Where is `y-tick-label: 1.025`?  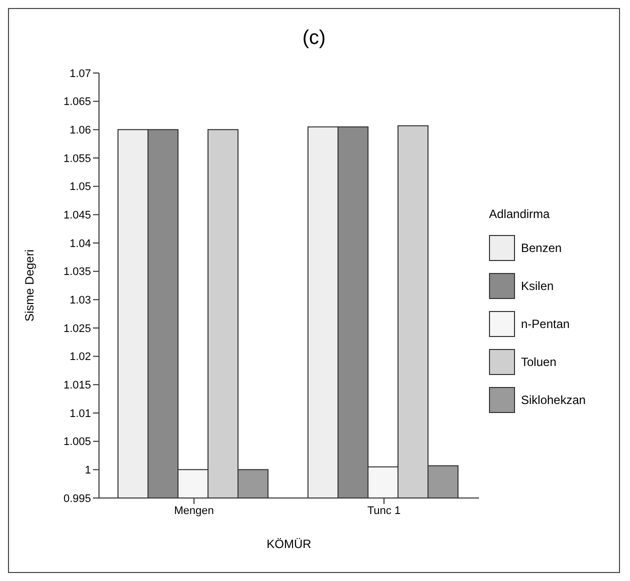 y-tick-label: 1.025 is located at coordinates (77, 328).